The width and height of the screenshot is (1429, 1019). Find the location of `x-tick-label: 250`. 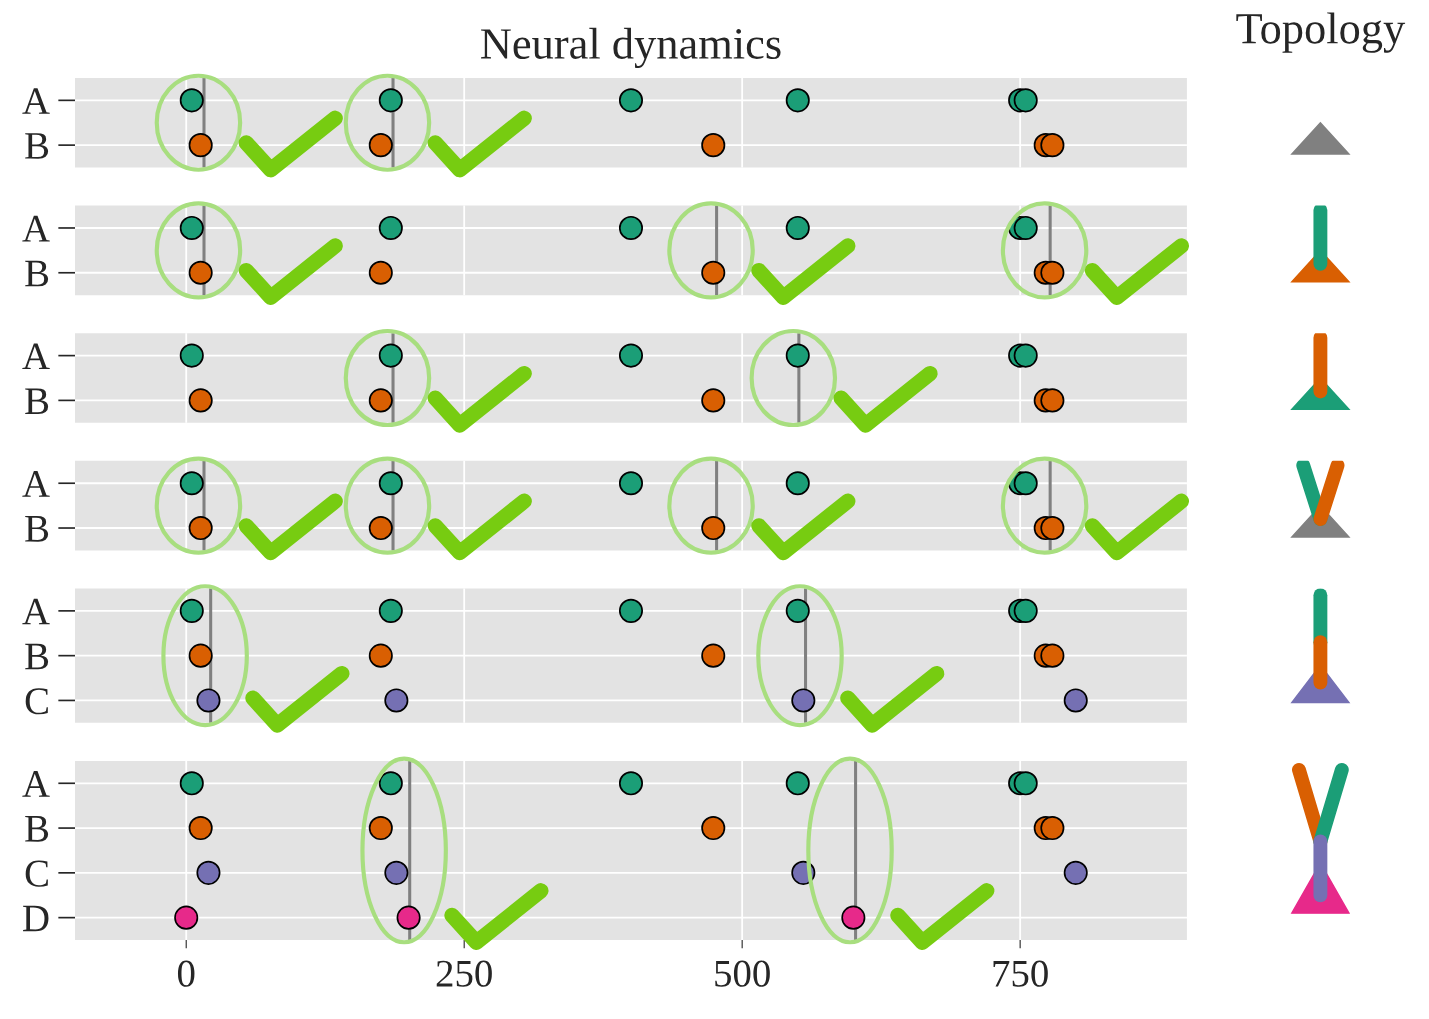

x-tick-label: 250 is located at coordinates (464, 973).